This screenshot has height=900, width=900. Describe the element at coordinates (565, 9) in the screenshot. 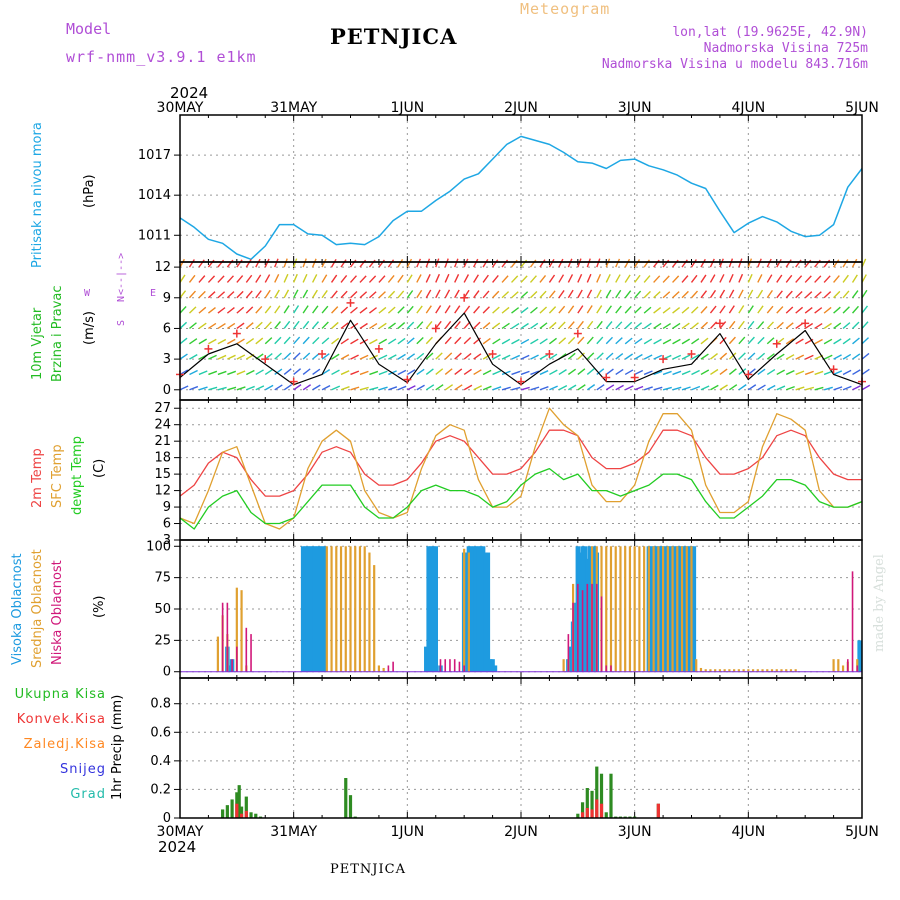

I see `meteogram-label: Meteogram` at that location.